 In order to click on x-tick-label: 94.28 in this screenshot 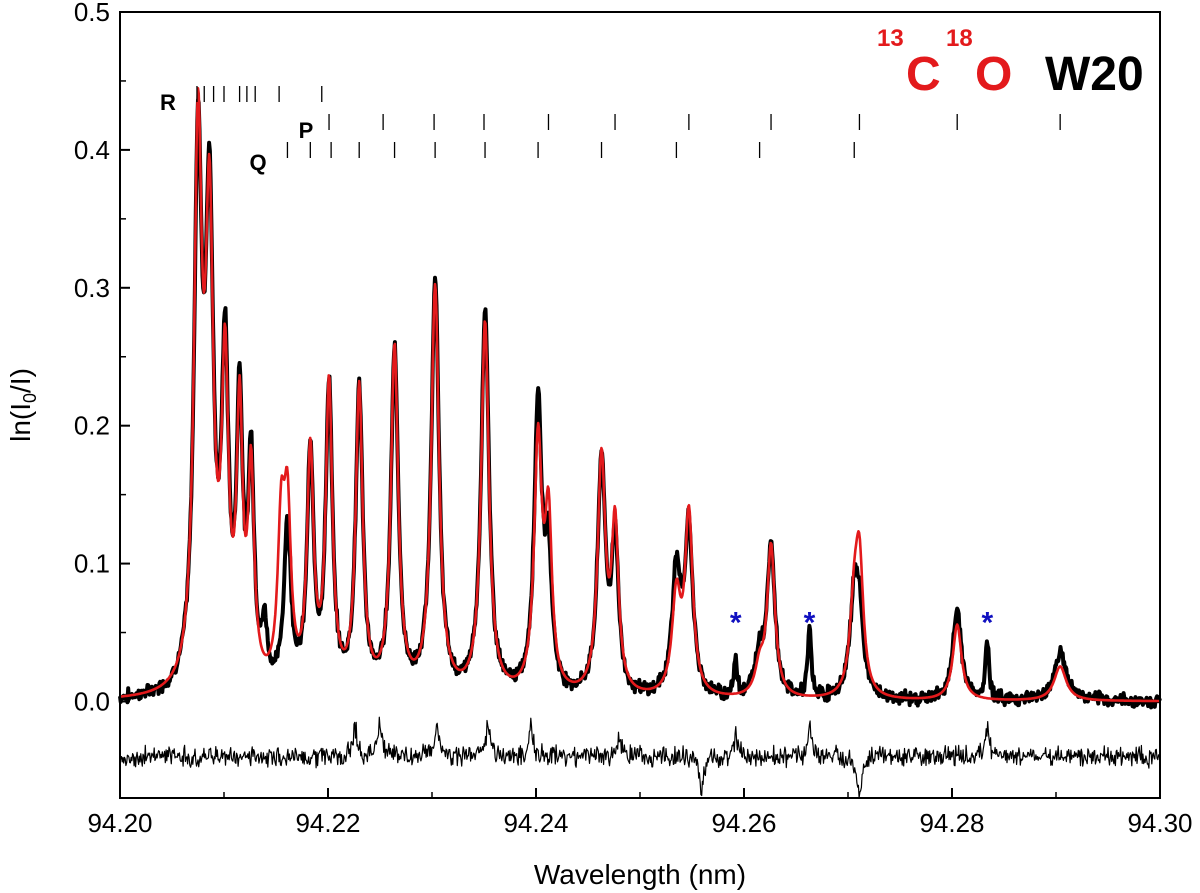, I will do `click(951, 823)`.